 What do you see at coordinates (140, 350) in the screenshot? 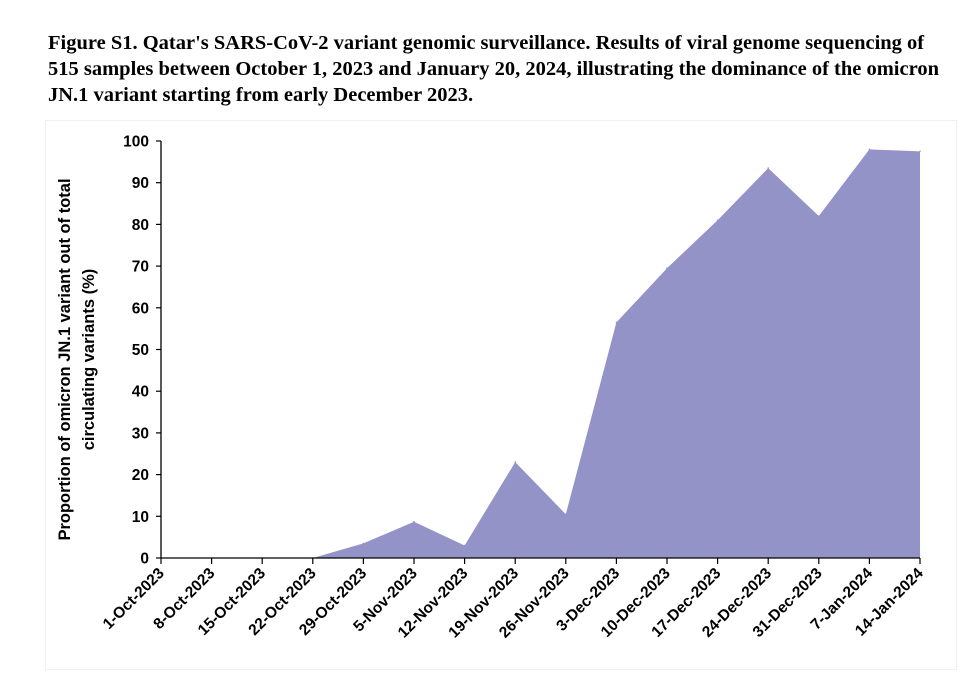
I see `y-tick-label: 50` at bounding box center [140, 350].